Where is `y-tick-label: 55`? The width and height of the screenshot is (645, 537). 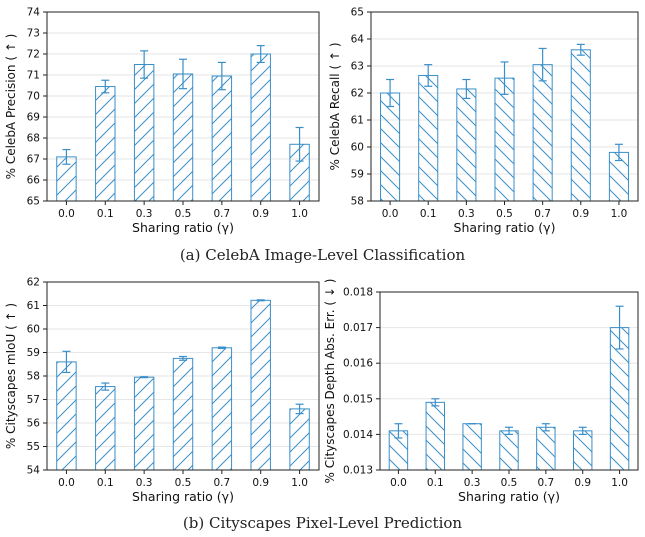 y-tick-label: 55 is located at coordinates (33, 447).